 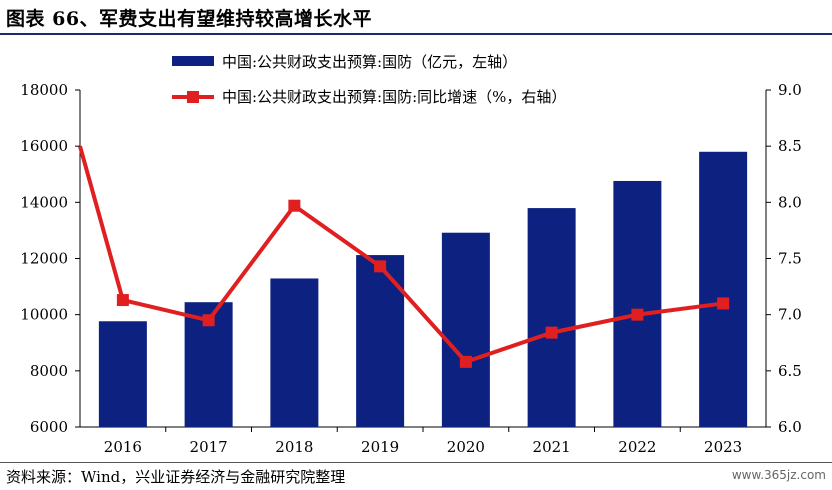 I want to click on growth-point-2018, so click(x=294, y=205).